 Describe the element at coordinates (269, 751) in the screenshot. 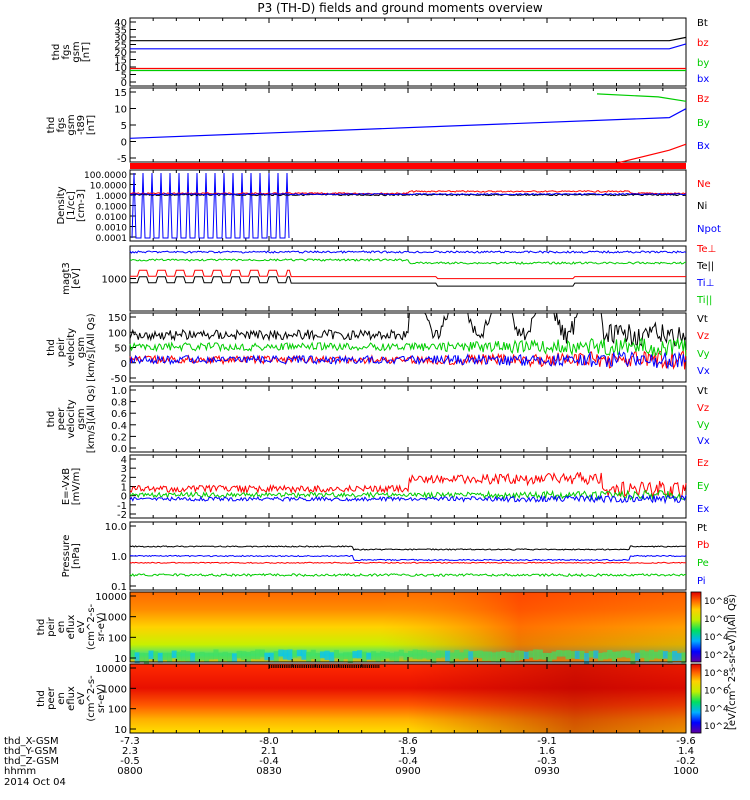

I see `x-tick-label: 2.1` at that location.